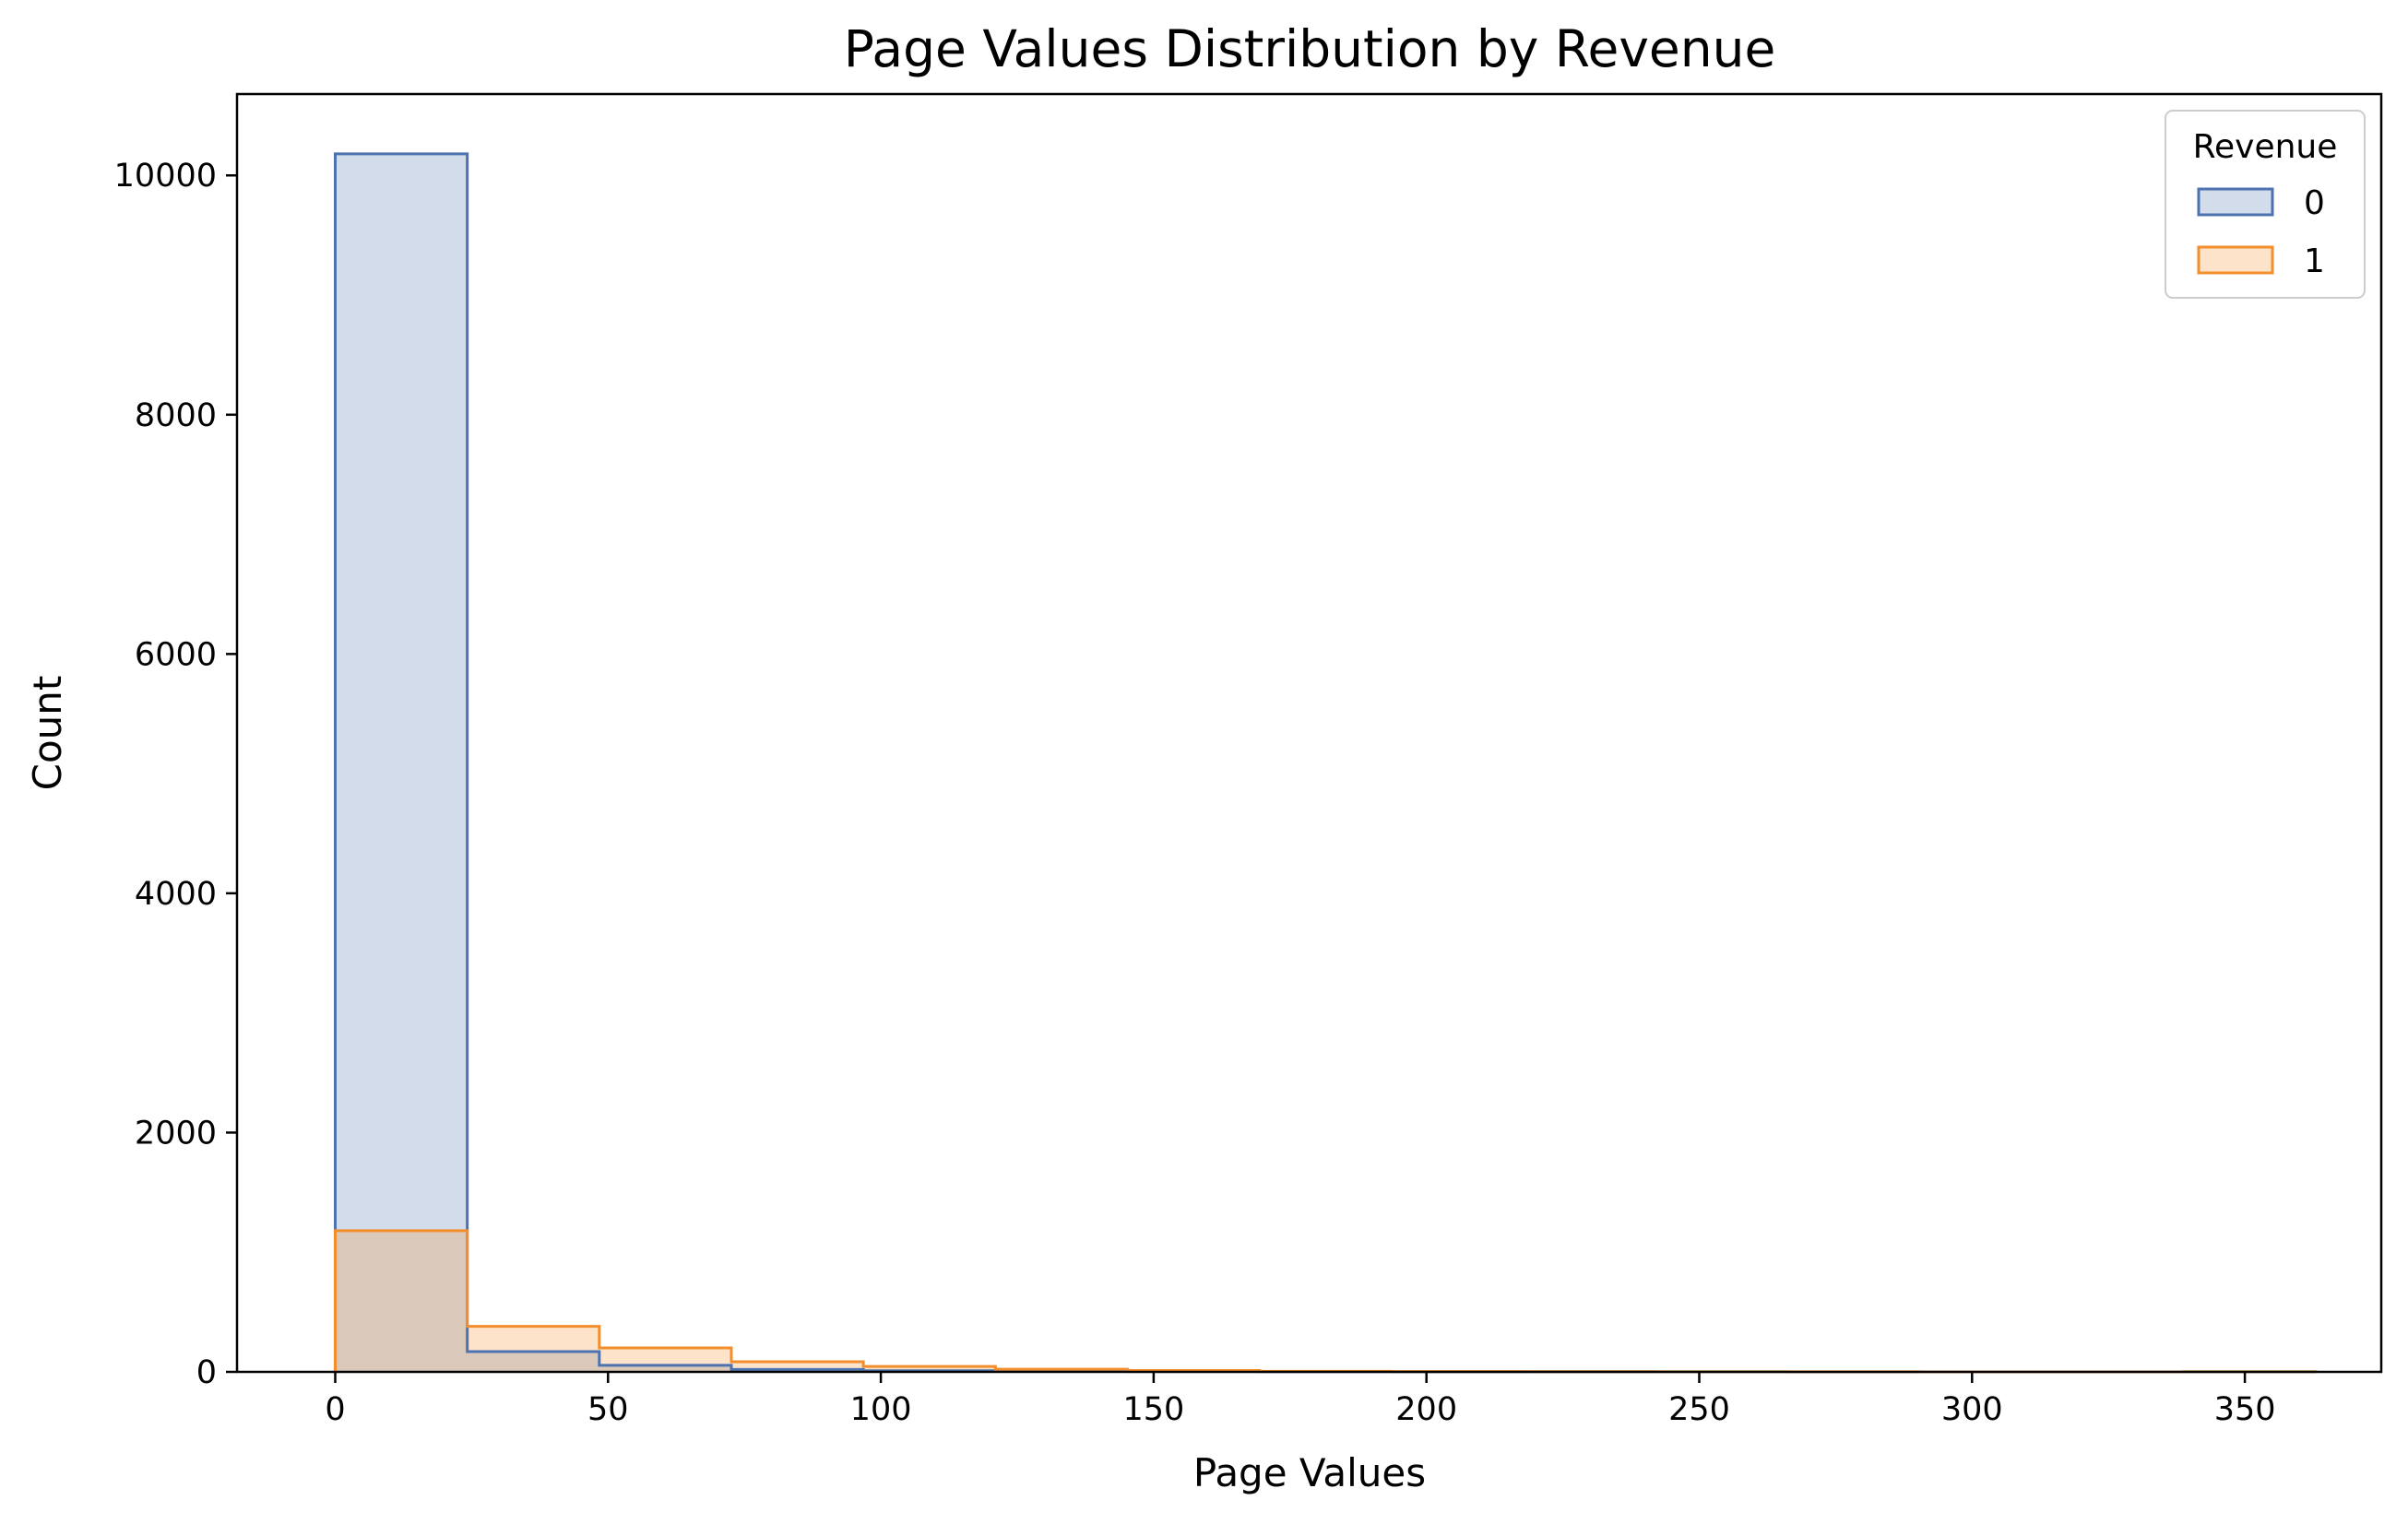 The height and width of the screenshot is (1524, 2408). Describe the element at coordinates (176, 416) in the screenshot. I see `y-tick-label-8000: 8000` at that location.